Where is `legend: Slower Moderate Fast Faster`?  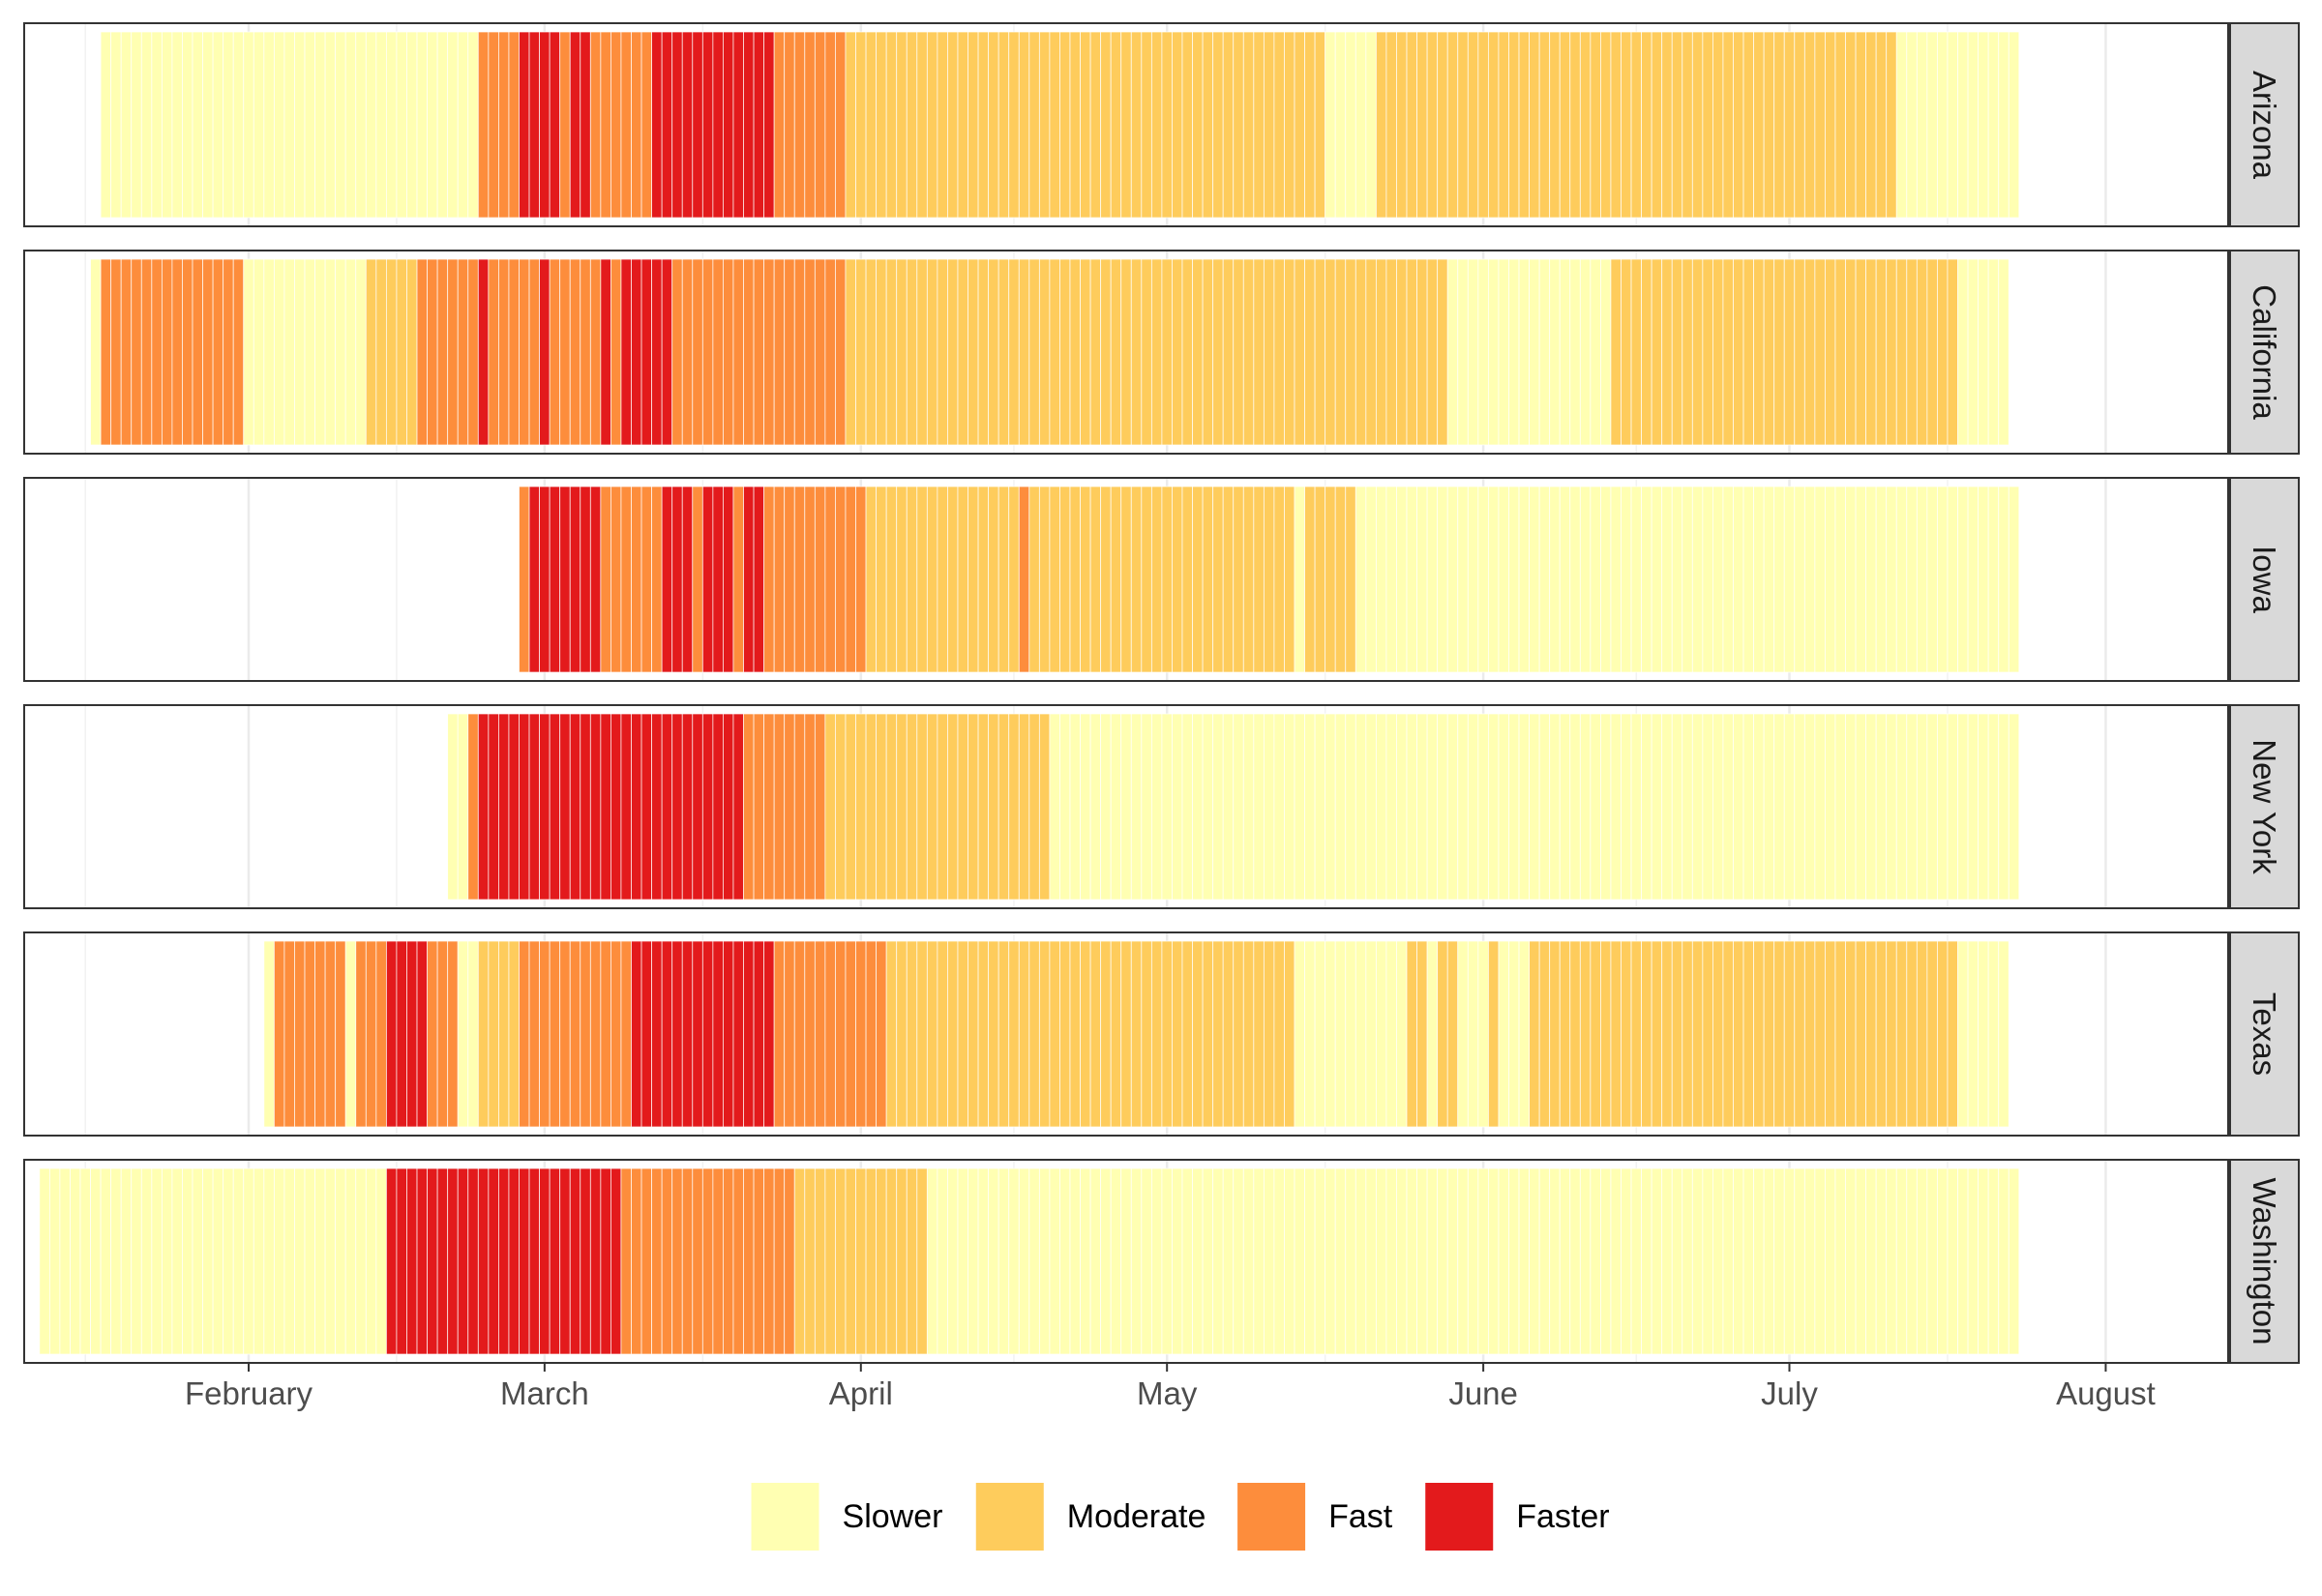 legend: Slower Moderate Fast Faster is located at coordinates (1180, 1517).